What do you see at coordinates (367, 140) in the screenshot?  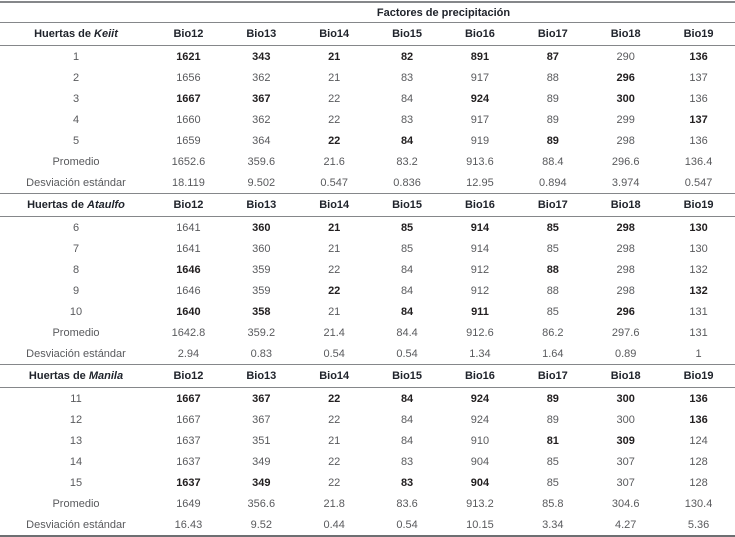 I see `table-row: 5 1659 364 22 84 919 89 298 136` at bounding box center [367, 140].